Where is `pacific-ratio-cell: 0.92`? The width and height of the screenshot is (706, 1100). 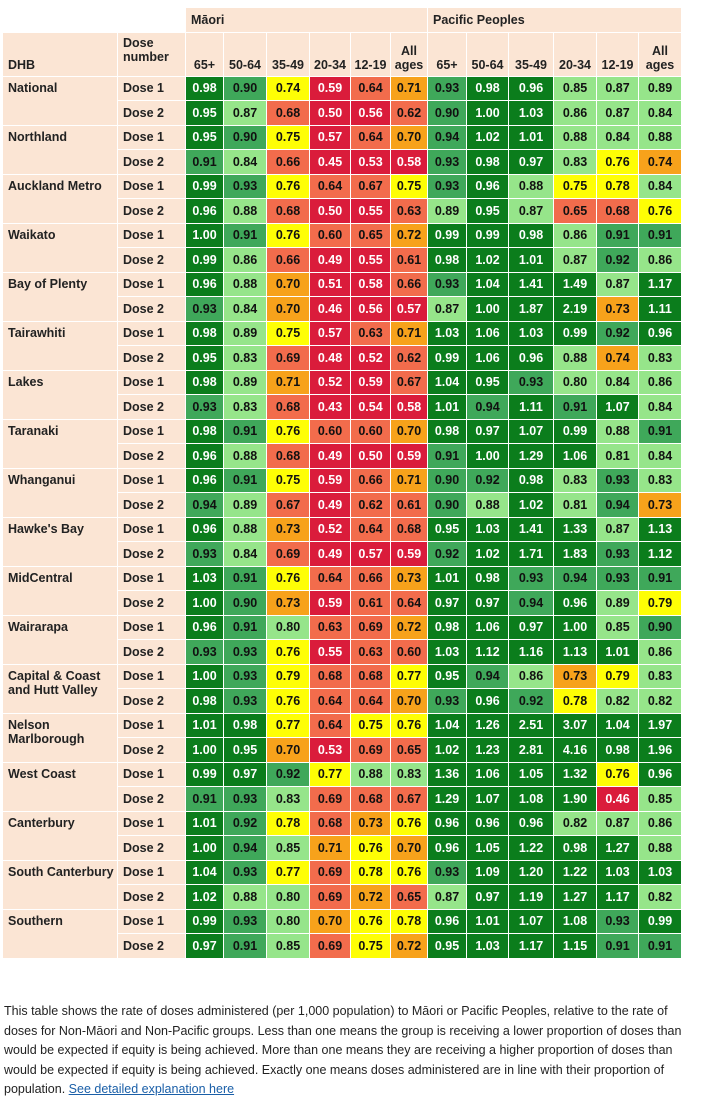
pacific-ratio-cell: 0.92 is located at coordinates (487, 480).